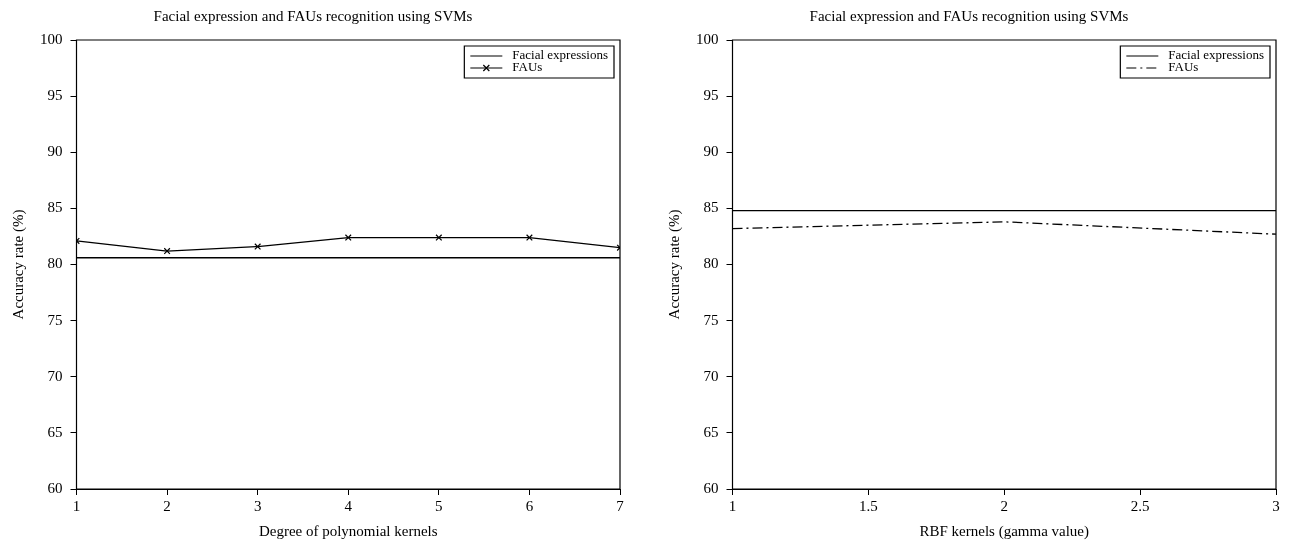 Image resolution: width=1313 pixels, height=549 pixels. I want to click on x-tick-label: 5, so click(439, 505).